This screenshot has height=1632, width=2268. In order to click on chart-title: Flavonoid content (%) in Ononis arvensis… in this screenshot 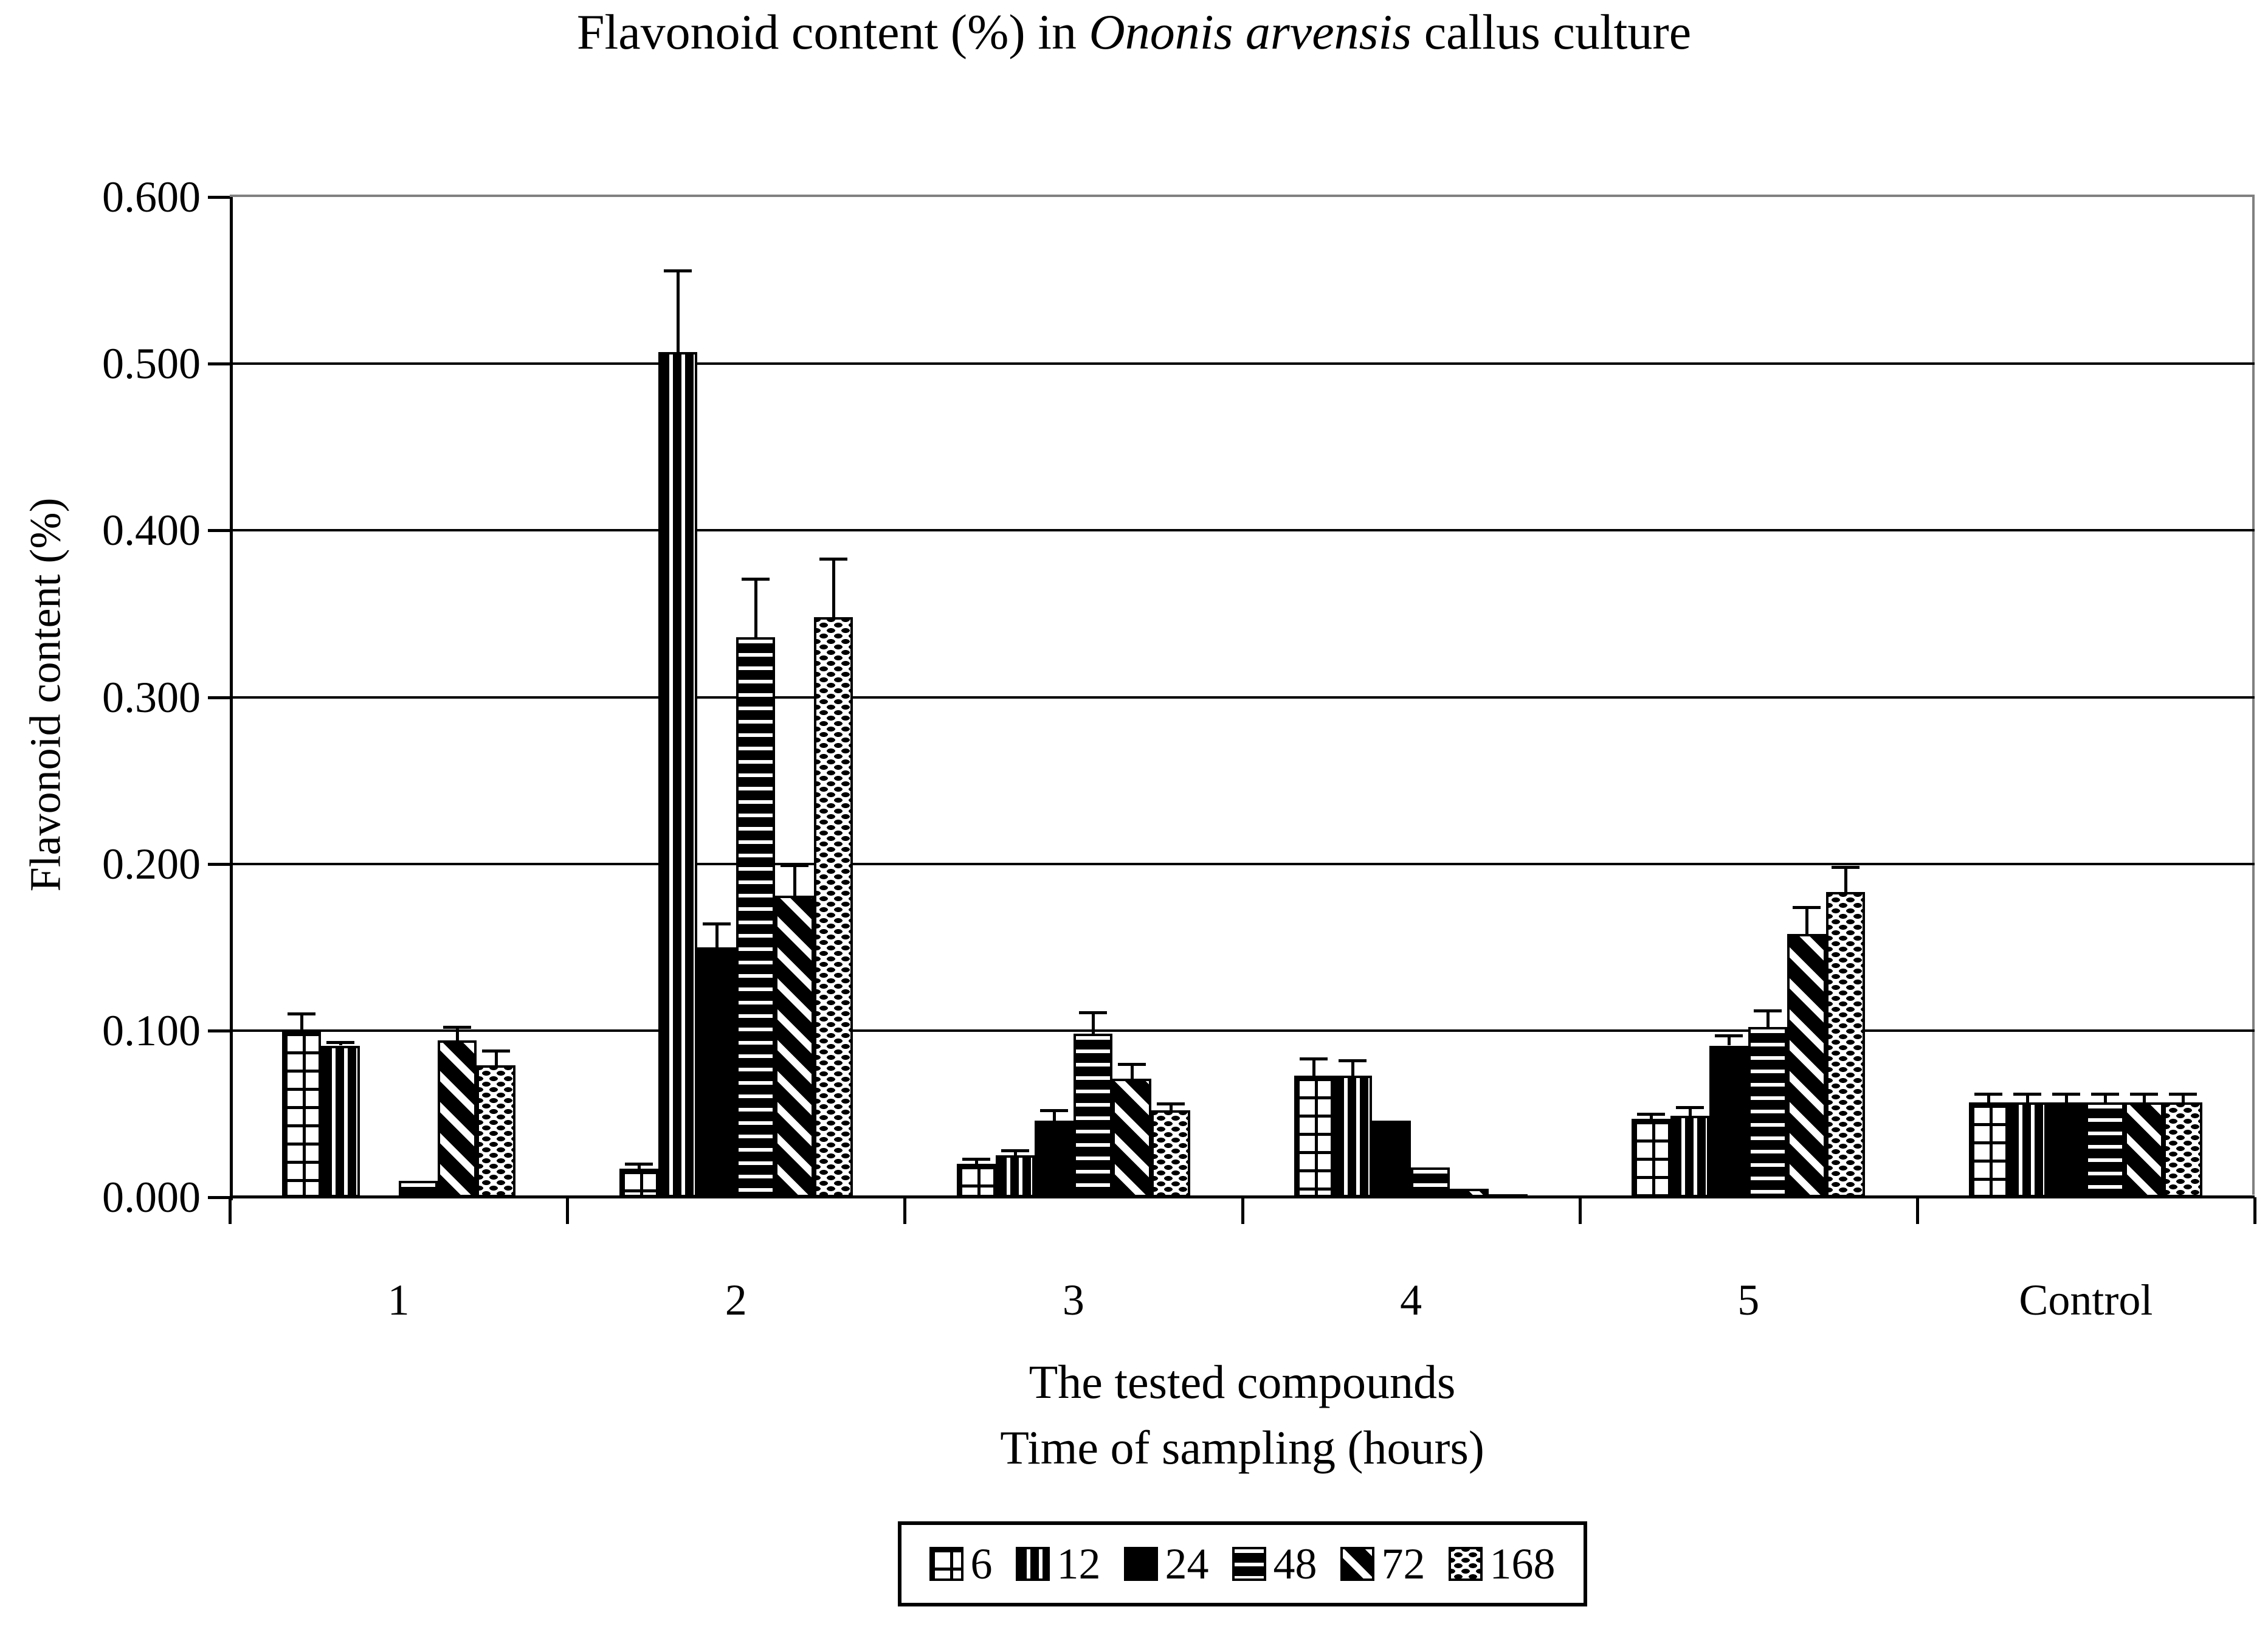, I will do `click(1134, 32)`.